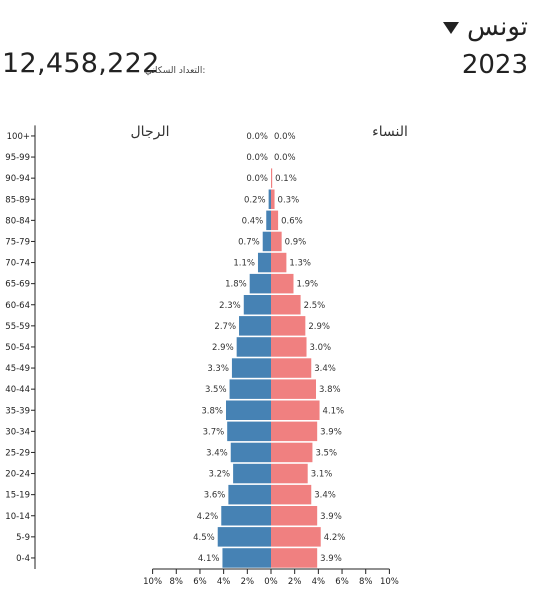  Describe the element at coordinates (225, 327) in the screenshot. I see `male-value-label: 2.7%` at that location.